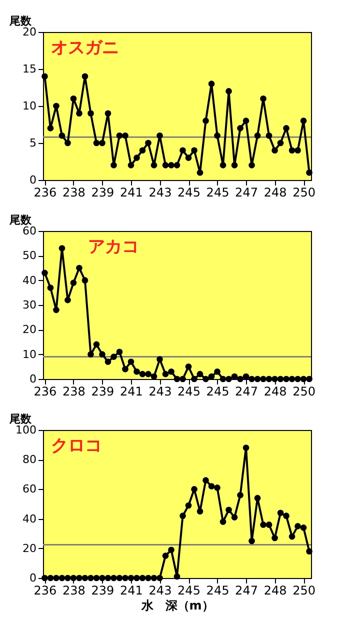  What do you see at coordinates (26, 430) in the screenshot?
I see `y-tick-label: 100` at bounding box center [26, 430].